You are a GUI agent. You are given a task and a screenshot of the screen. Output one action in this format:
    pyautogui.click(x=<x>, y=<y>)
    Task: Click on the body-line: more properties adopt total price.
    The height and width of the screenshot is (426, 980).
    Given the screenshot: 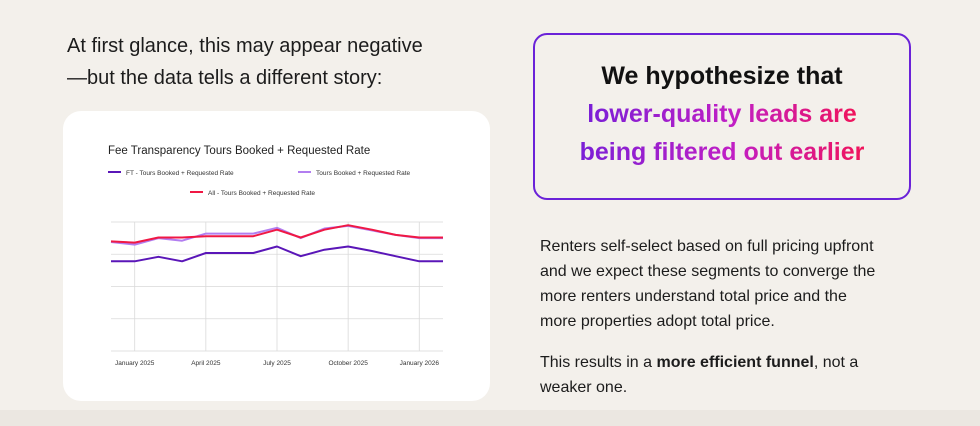 What is the action you would take?
    pyautogui.click(x=657, y=321)
    